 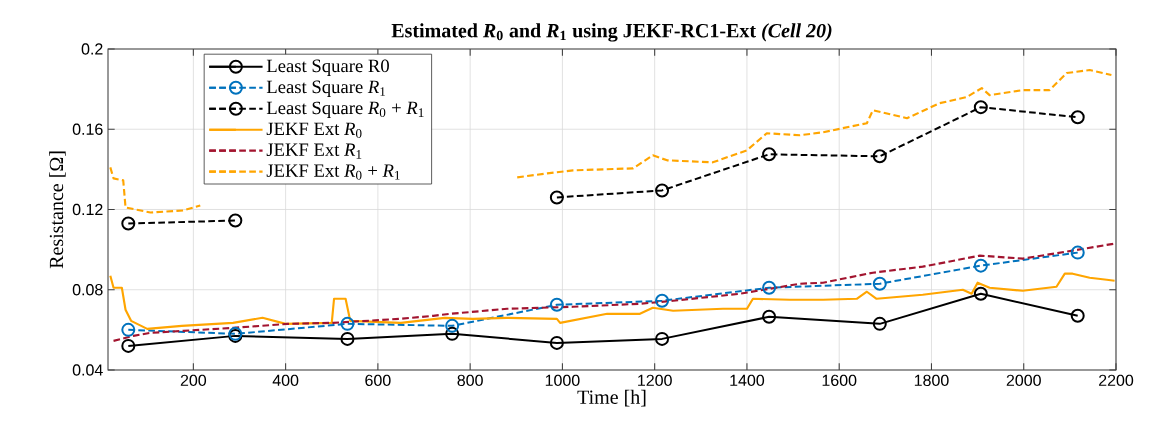 I want to click on x-tick-label: 1400, so click(x=747, y=380).